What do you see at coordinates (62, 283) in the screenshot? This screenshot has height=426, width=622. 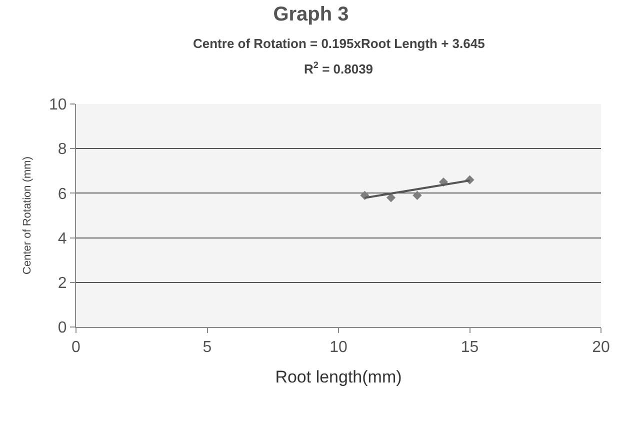 I see `y-tick-label: 2` at bounding box center [62, 283].